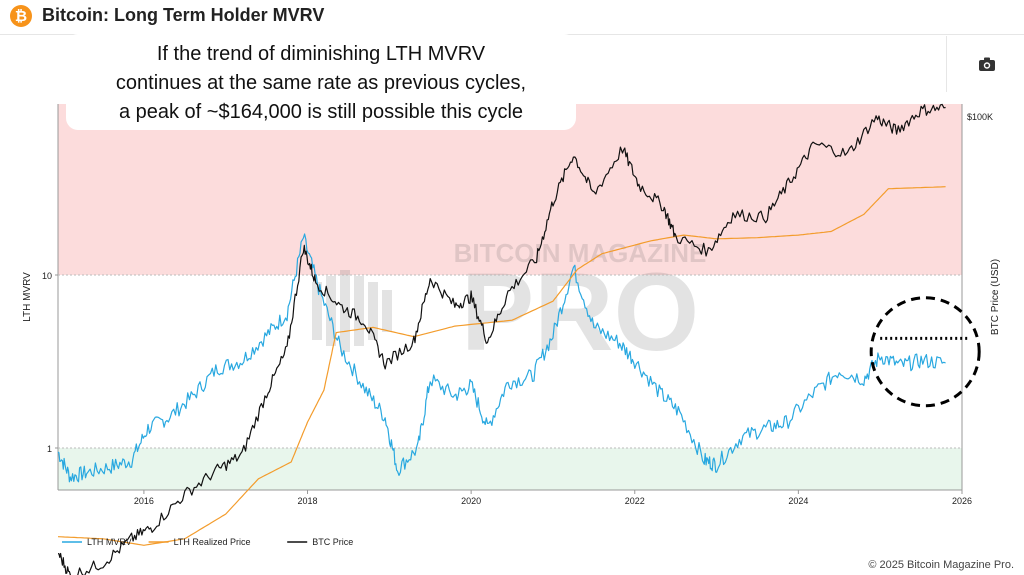 This screenshot has height=575, width=1024. What do you see at coordinates (580, 253) in the screenshot?
I see `watermark-line1: BITCOIN MAGAZINE` at bounding box center [580, 253].